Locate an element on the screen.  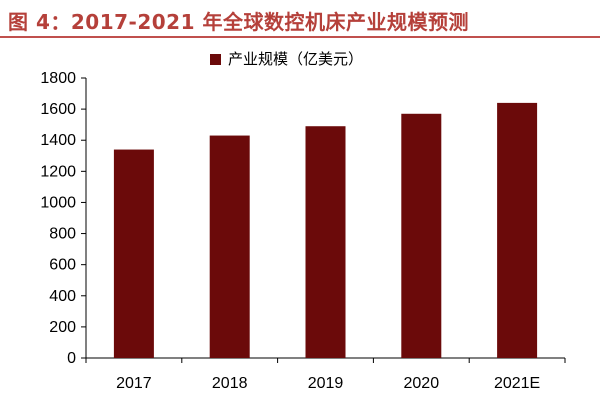
x-tick-label: 2017 is located at coordinates (134, 383).